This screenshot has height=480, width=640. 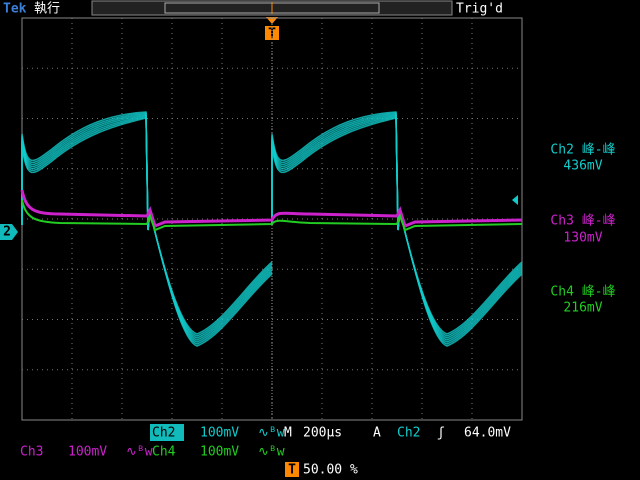 What do you see at coordinates (272, 215) in the screenshot?
I see `ch4-trace` at bounding box center [272, 215].